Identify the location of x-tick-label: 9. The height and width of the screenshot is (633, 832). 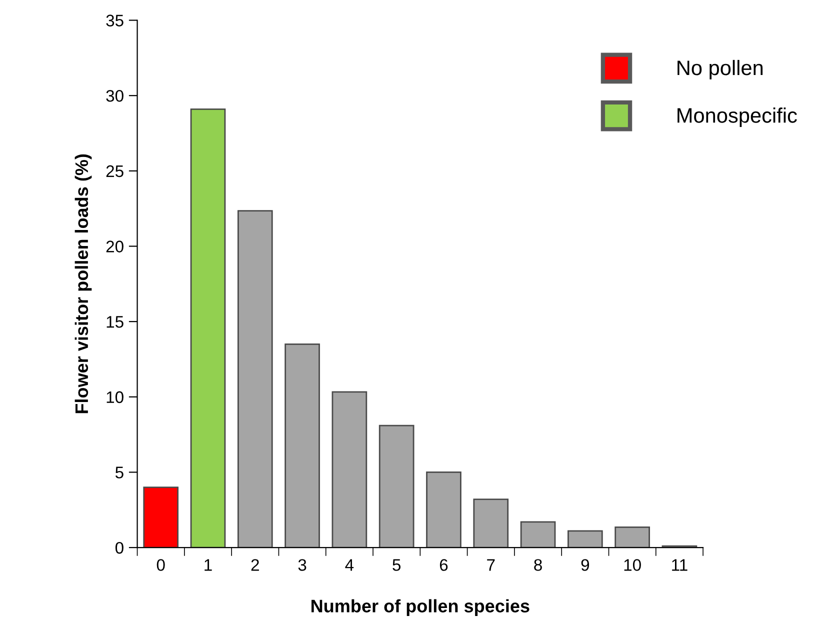
(585, 565).